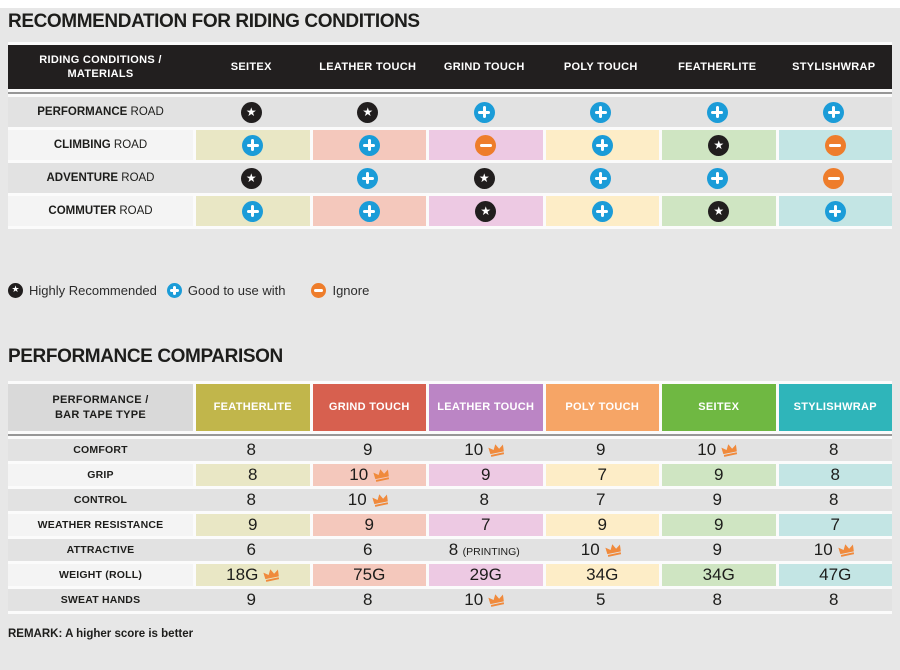  I want to click on legend-item-good-to-use-with: Good to use with, so click(225, 290).